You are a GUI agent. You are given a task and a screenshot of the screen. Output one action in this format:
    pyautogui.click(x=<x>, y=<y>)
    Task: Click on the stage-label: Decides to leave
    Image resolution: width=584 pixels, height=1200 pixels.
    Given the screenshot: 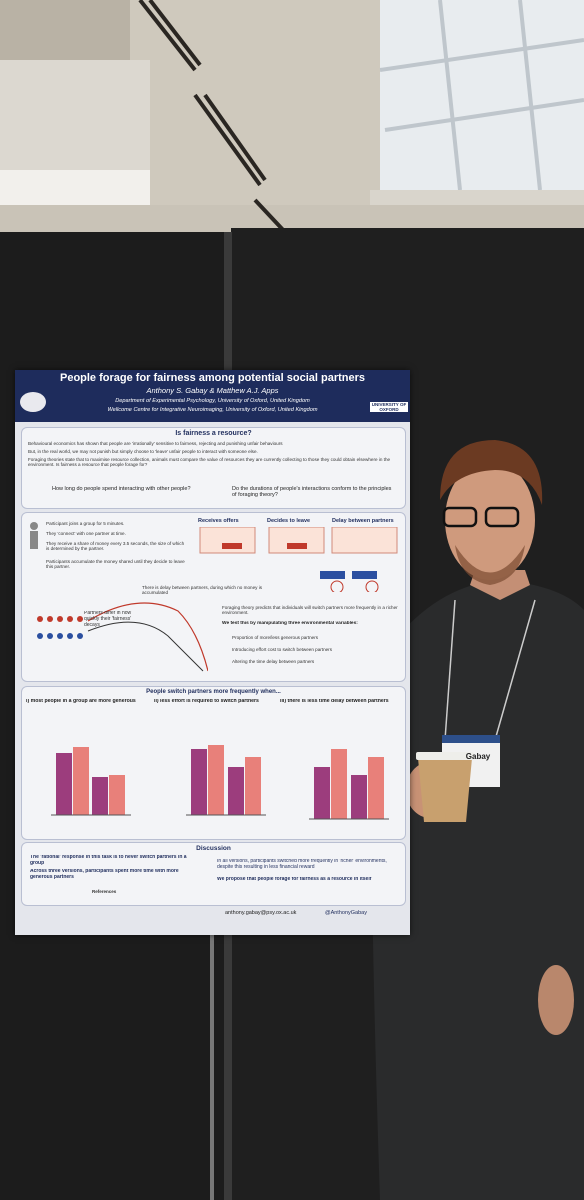 What is the action you would take?
    pyautogui.click(x=289, y=521)
    